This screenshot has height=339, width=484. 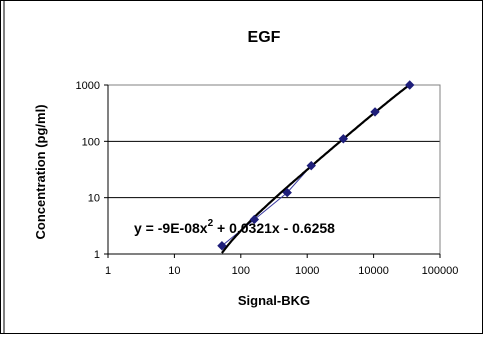 I want to click on equation-main: y = -9E-08x, so click(x=171, y=228).